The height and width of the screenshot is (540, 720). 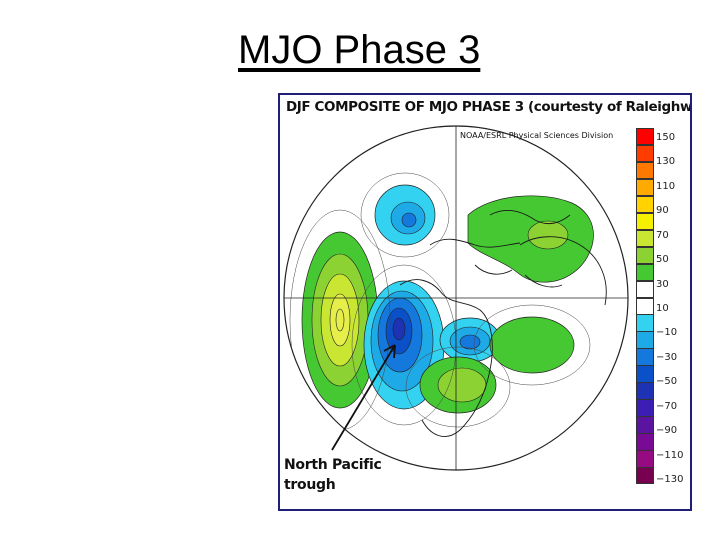 I want to click on colorbar-label: −50, so click(x=667, y=382).